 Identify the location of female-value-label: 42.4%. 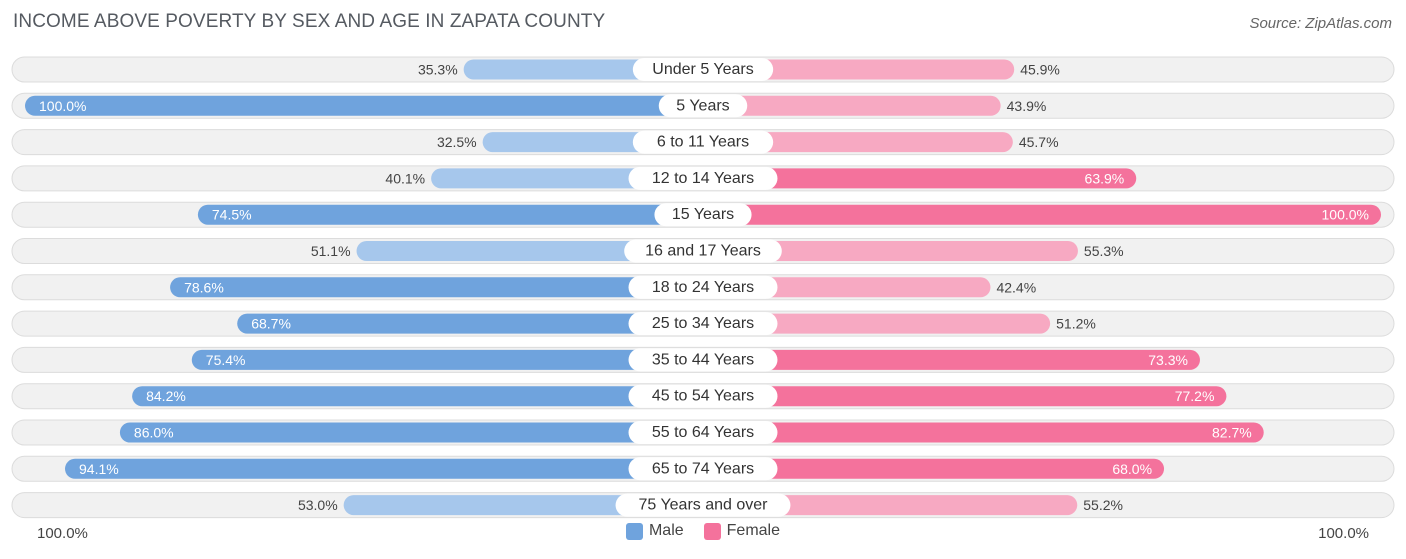
(1016, 287).